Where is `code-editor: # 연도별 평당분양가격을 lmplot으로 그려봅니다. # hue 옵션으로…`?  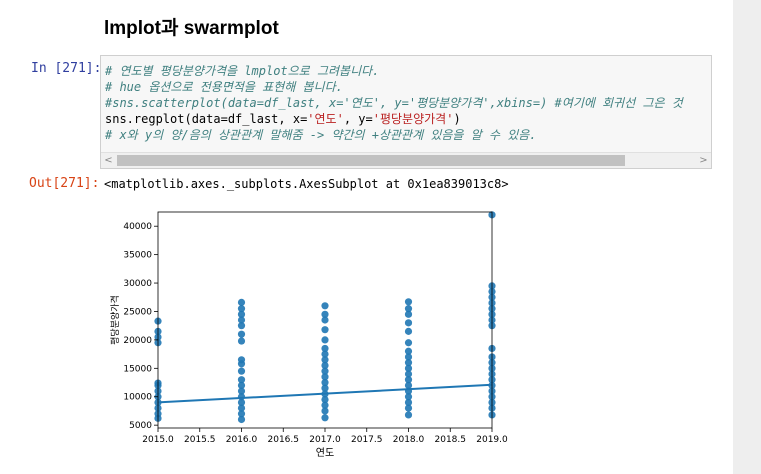 code-editor: # 연도별 평당분양가격을 lmplot으로 그려봅니다. # hue 옵션으로… is located at coordinates (408, 103).